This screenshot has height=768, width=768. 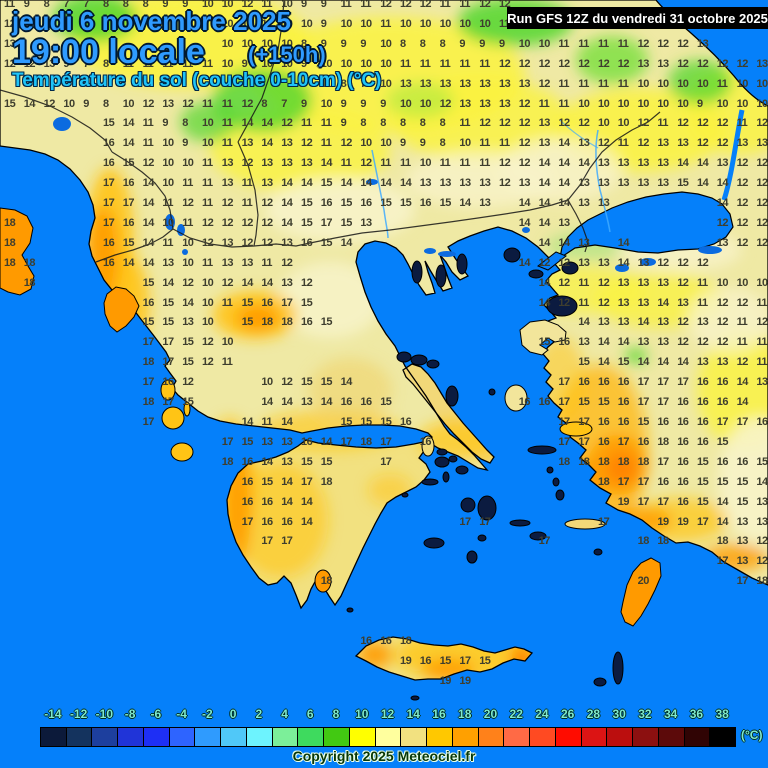 What do you see at coordinates (520, 523) in the screenshot?
I see `amorgos` at bounding box center [520, 523].